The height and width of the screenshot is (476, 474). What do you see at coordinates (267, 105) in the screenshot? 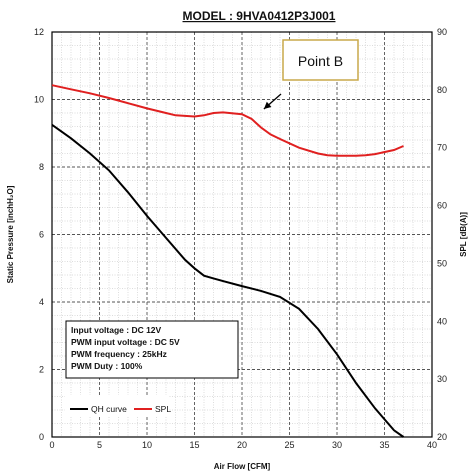
I see `annotation-arrowhead` at bounding box center [267, 105].